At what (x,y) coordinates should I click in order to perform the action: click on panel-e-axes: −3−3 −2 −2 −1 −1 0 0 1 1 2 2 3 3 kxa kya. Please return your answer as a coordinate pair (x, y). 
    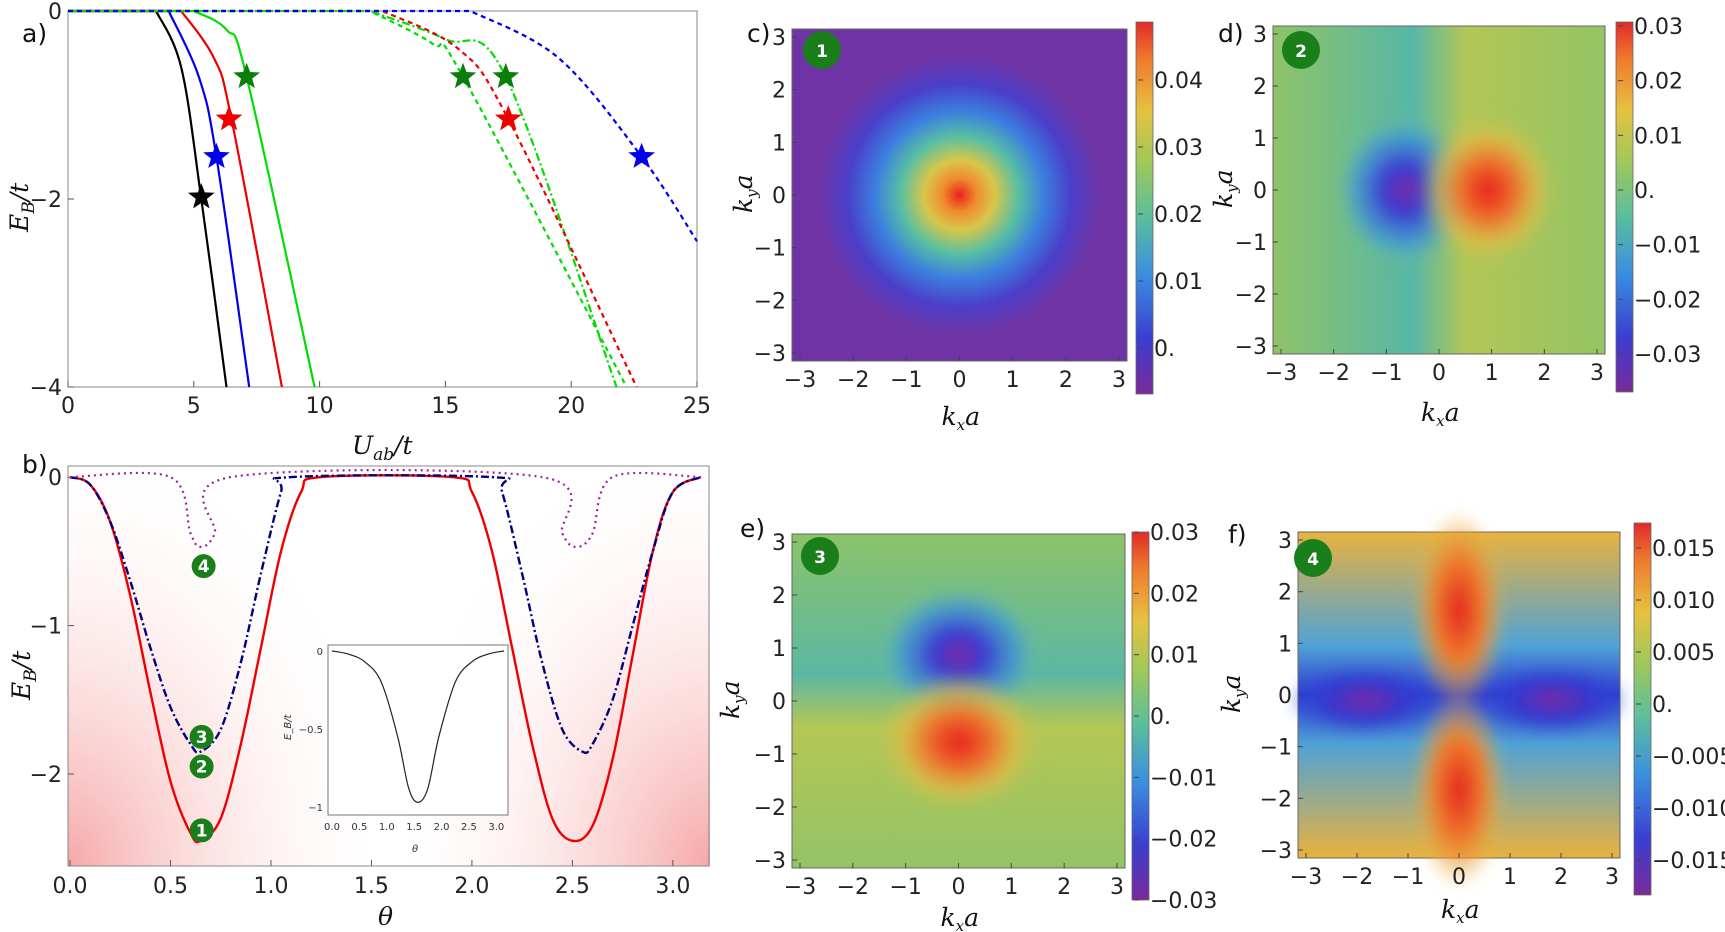
    Looking at the image, I should click on (920, 731).